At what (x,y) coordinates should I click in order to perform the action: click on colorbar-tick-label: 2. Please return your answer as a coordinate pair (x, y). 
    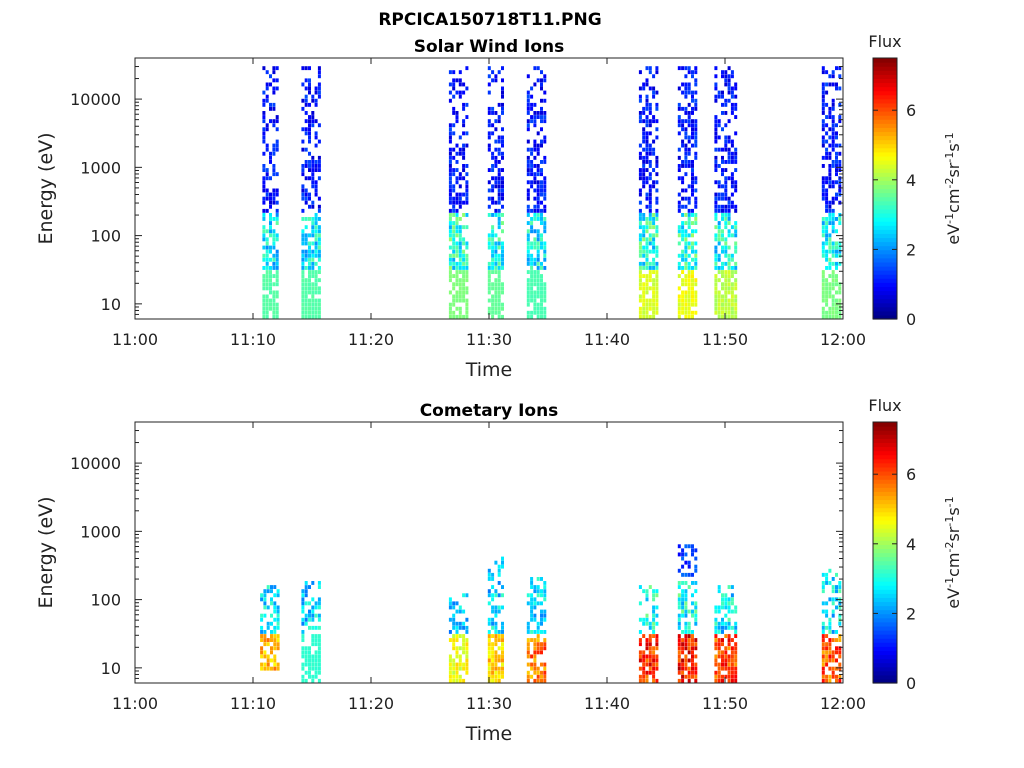
    Looking at the image, I should click on (911, 613).